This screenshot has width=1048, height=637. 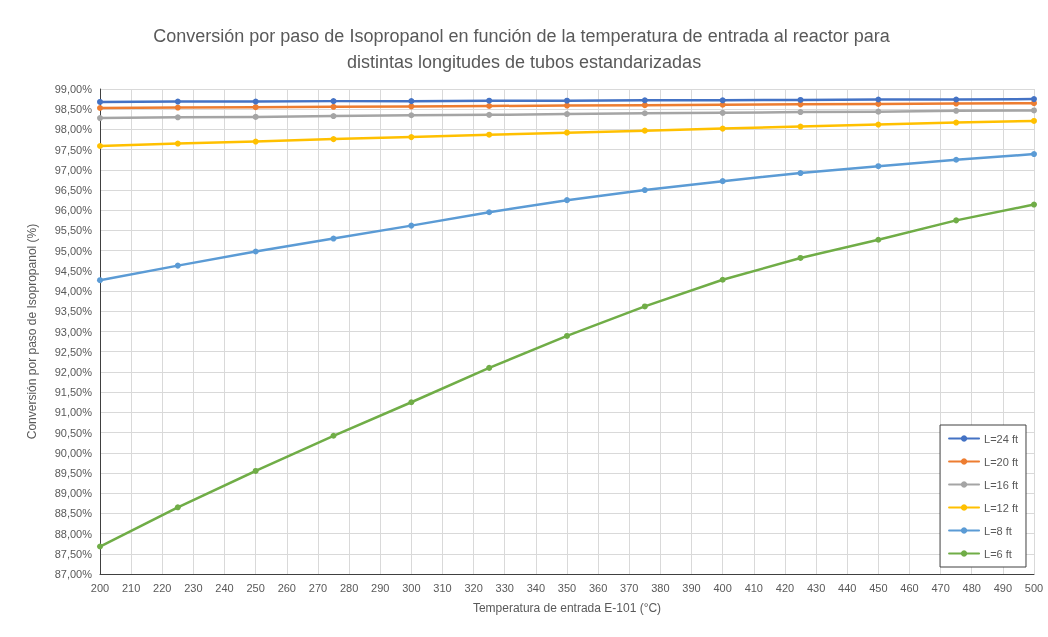 I want to click on x-tick-label: 470, so click(x=940, y=587).